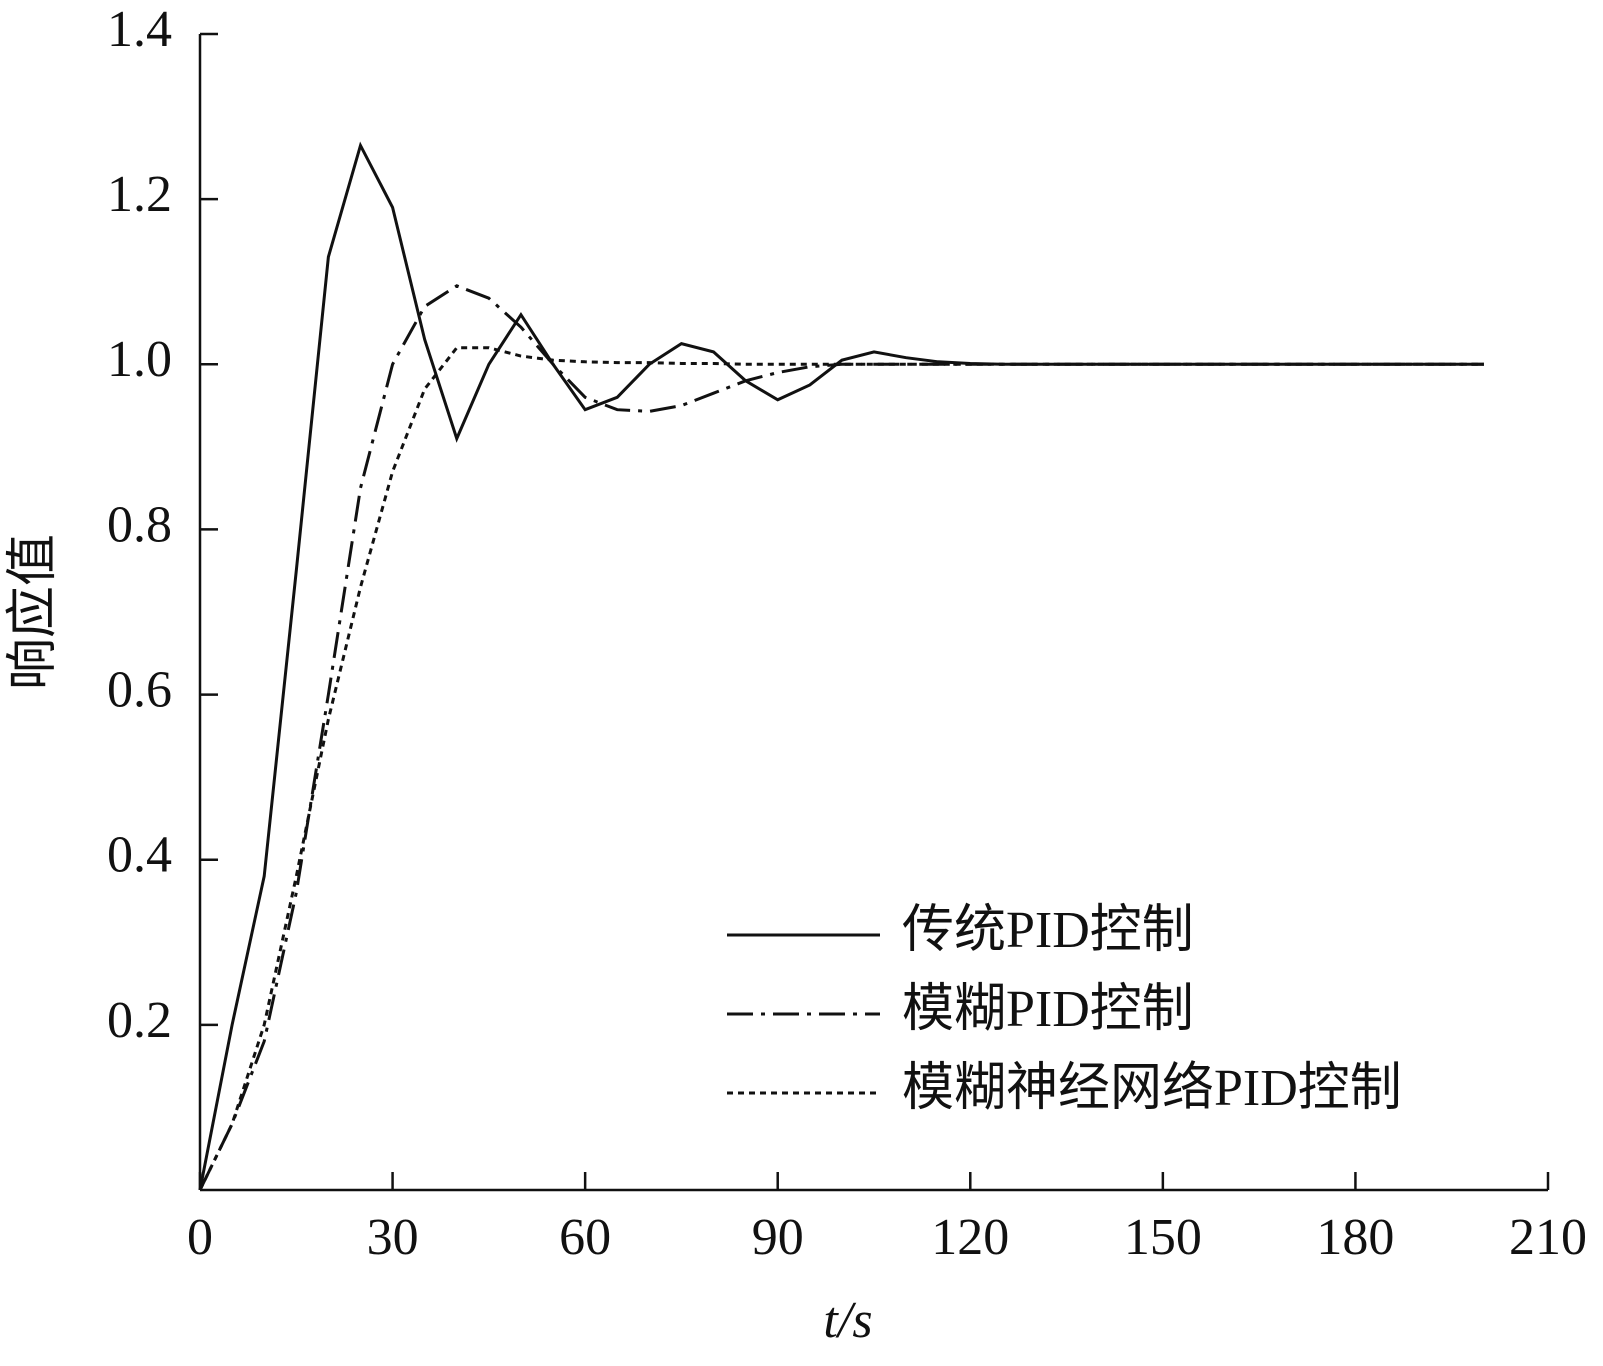 The image size is (1603, 1366). I want to click on x-tick-label: 210, so click(1548, 1237).